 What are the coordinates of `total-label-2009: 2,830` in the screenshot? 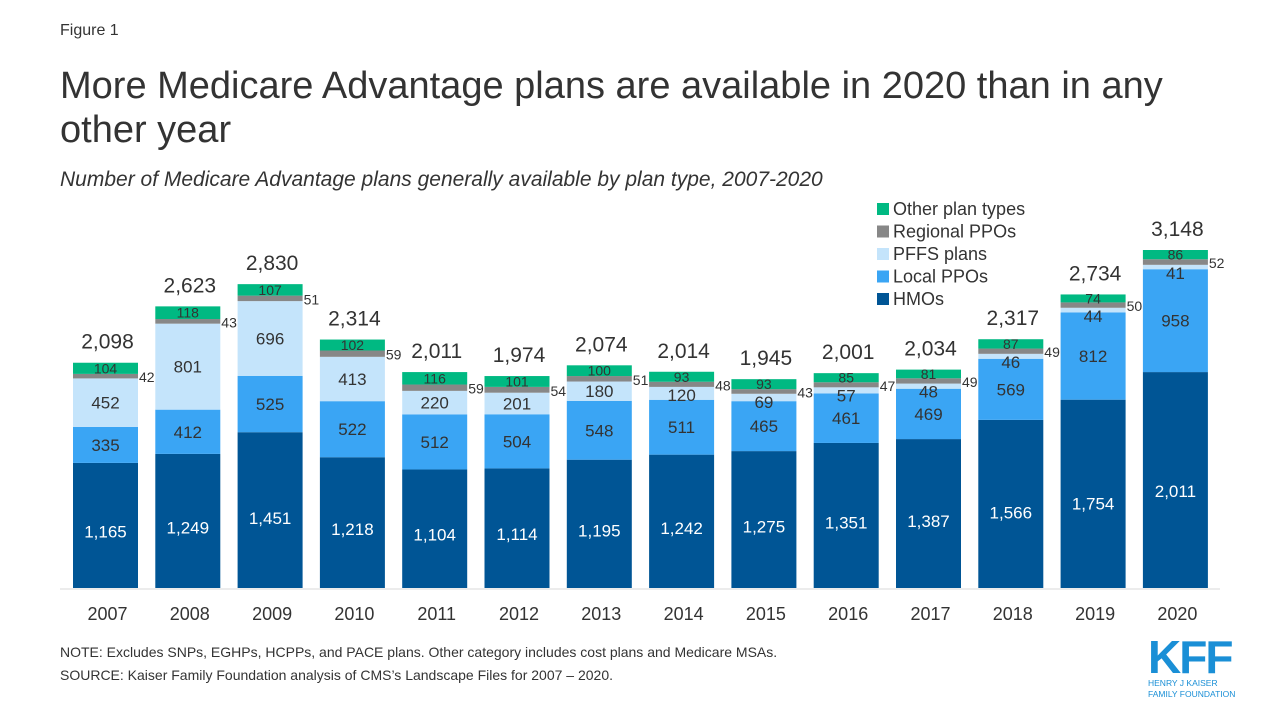 It's located at (272, 263).